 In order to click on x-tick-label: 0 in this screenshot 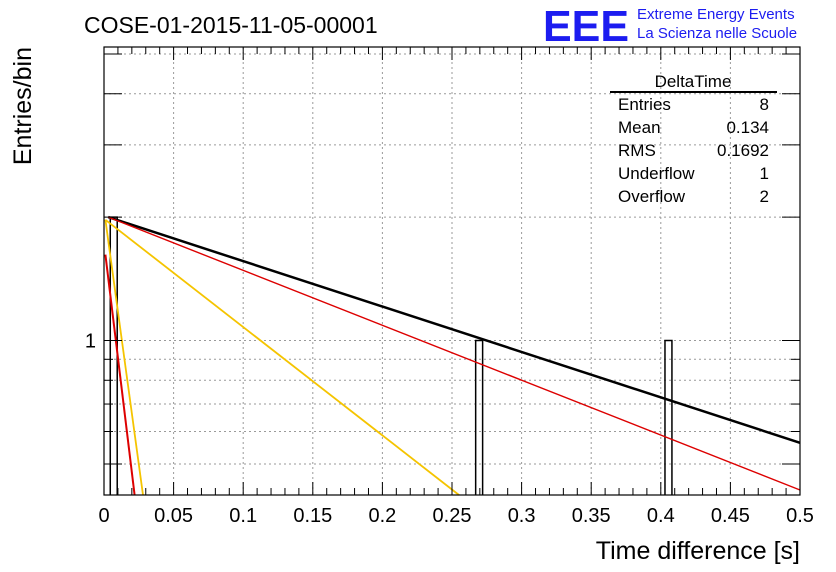, I will do `click(103, 516)`.